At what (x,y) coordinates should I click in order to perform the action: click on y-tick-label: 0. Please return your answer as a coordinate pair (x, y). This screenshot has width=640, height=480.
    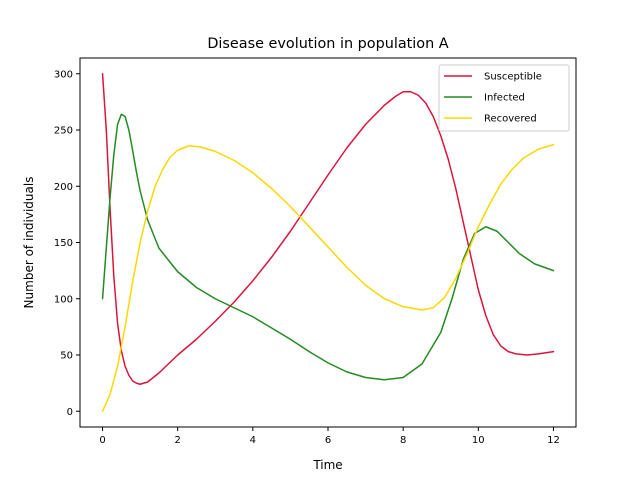
    Looking at the image, I should click on (70, 412).